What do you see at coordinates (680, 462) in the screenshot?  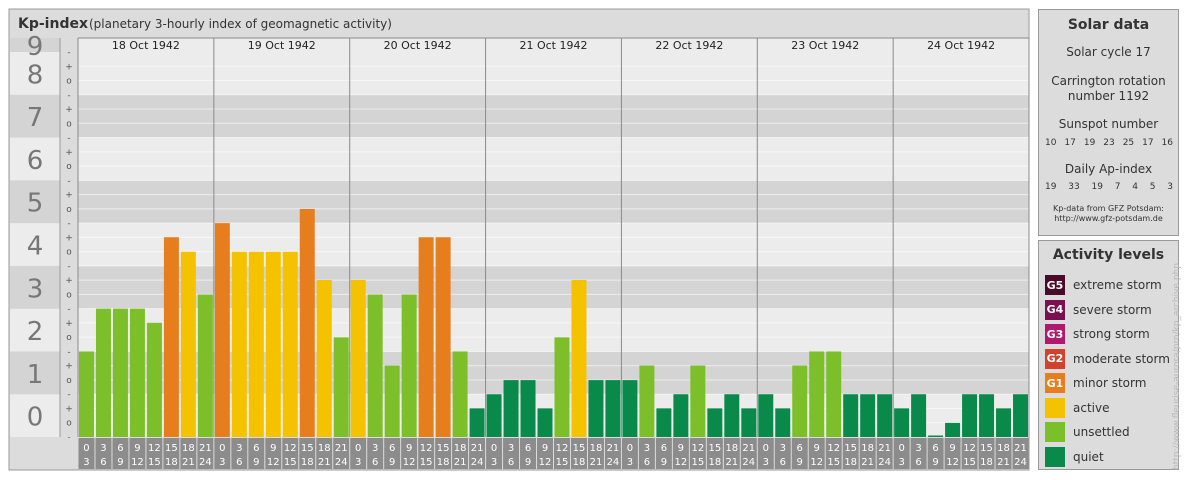 I see `hour-end-label: 12` at bounding box center [680, 462].